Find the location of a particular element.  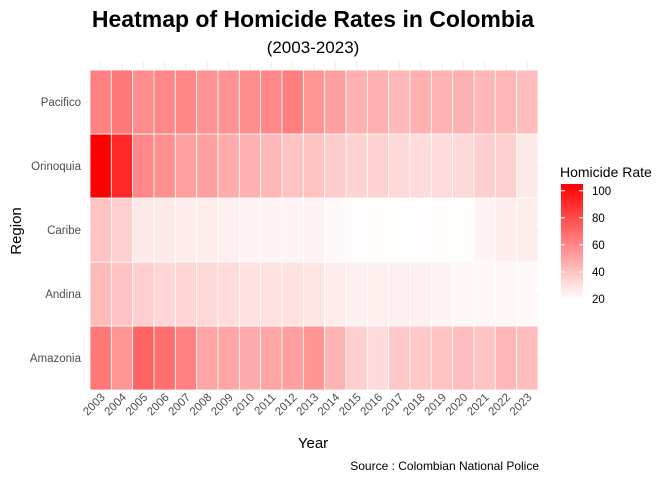

heatmap-cell-amazonia-2008 is located at coordinates (207, 358).